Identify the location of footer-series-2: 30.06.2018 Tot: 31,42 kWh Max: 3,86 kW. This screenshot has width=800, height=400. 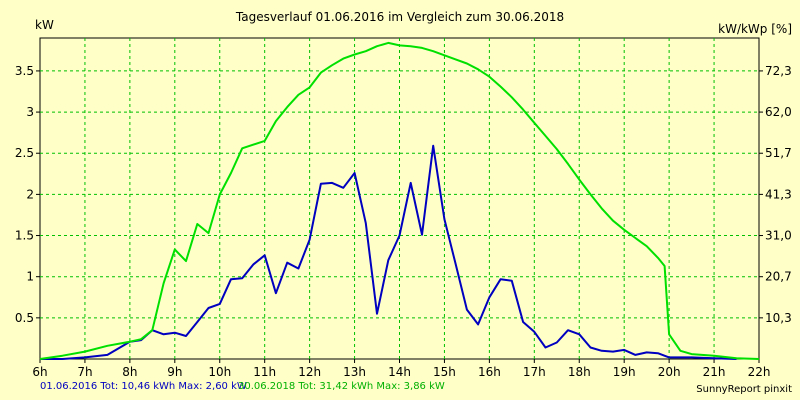
(341, 386).